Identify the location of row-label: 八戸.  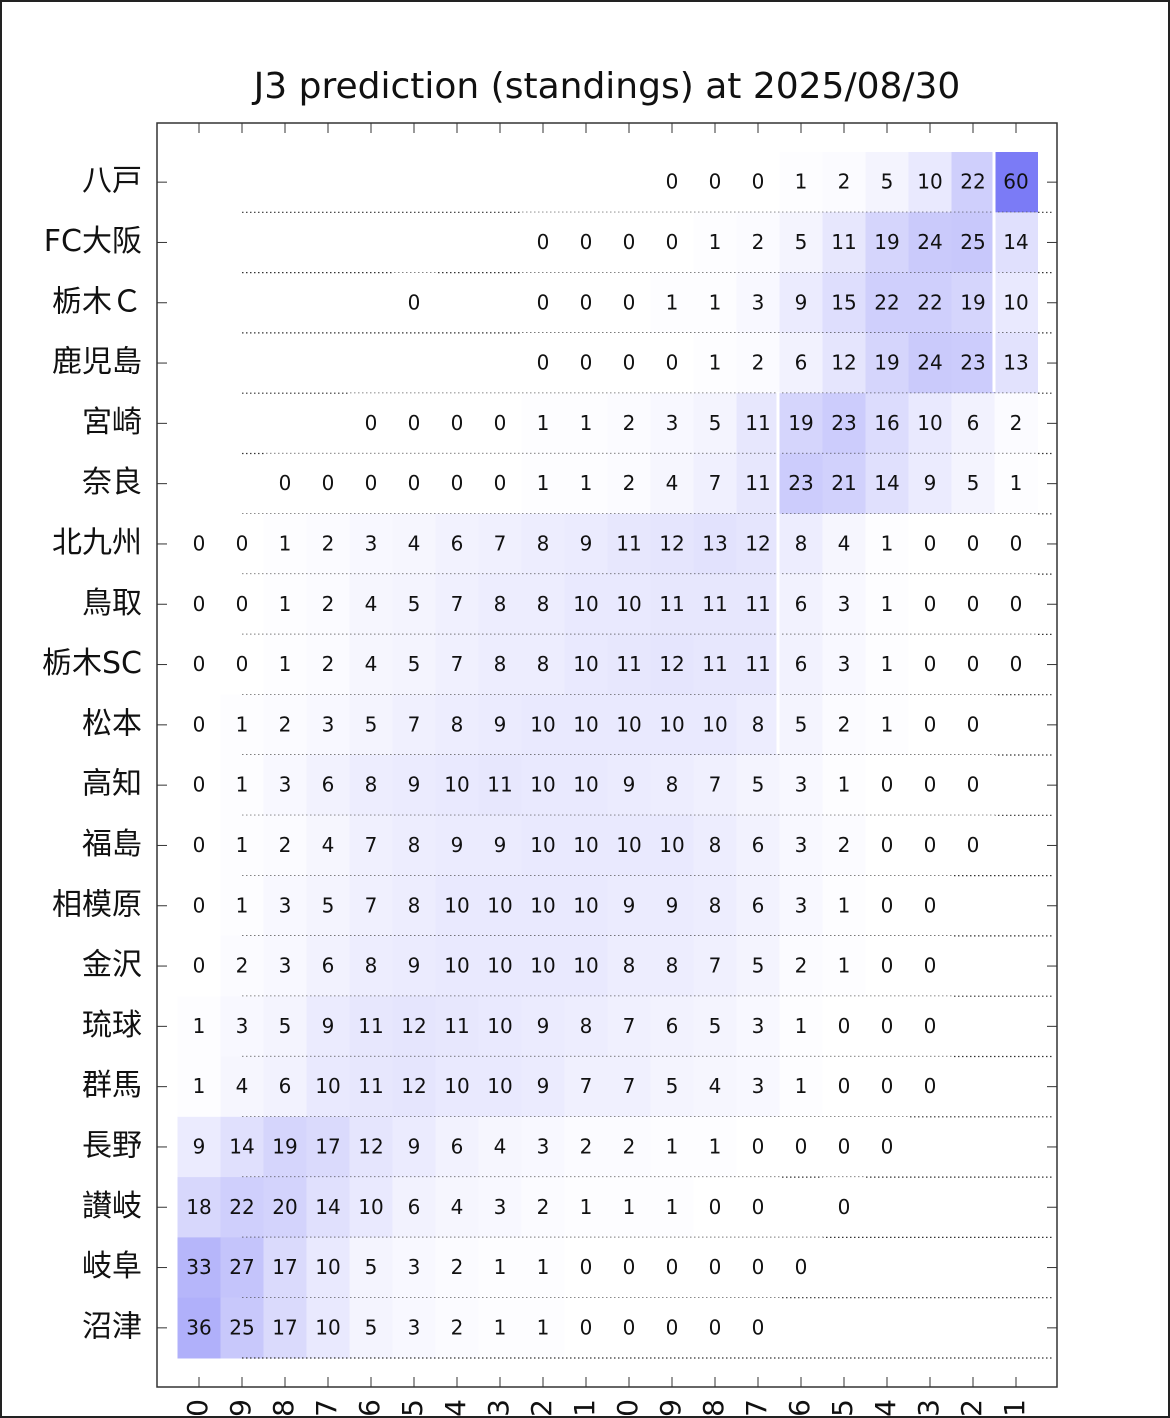
(112, 181).